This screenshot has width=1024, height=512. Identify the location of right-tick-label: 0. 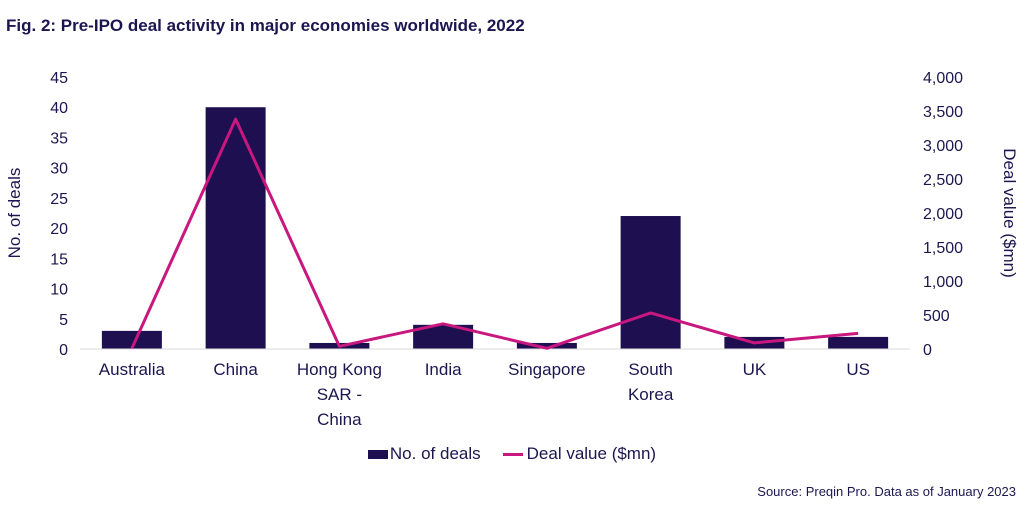
(927, 350).